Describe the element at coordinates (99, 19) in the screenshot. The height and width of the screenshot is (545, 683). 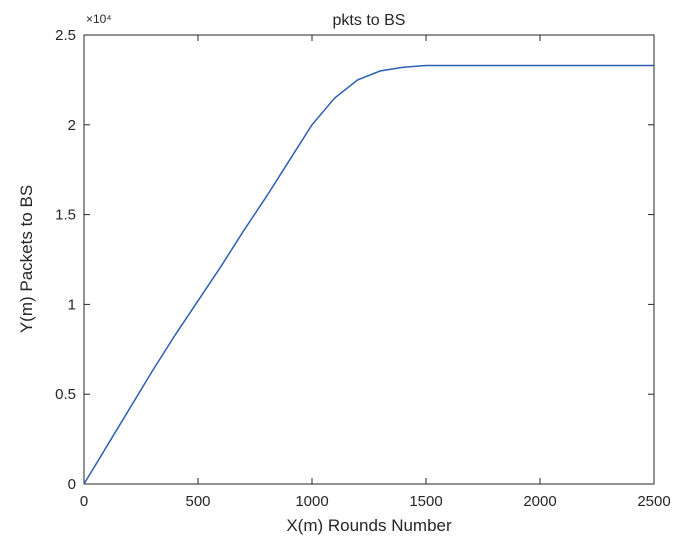
I see `y-exponent-label: ×10⁴` at that location.